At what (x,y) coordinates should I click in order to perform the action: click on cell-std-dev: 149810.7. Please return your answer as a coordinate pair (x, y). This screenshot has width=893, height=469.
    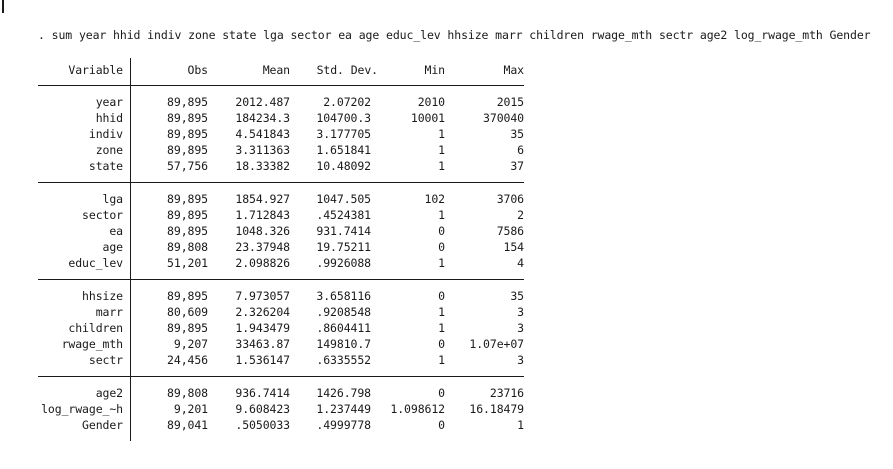
    Looking at the image, I should click on (343, 344).